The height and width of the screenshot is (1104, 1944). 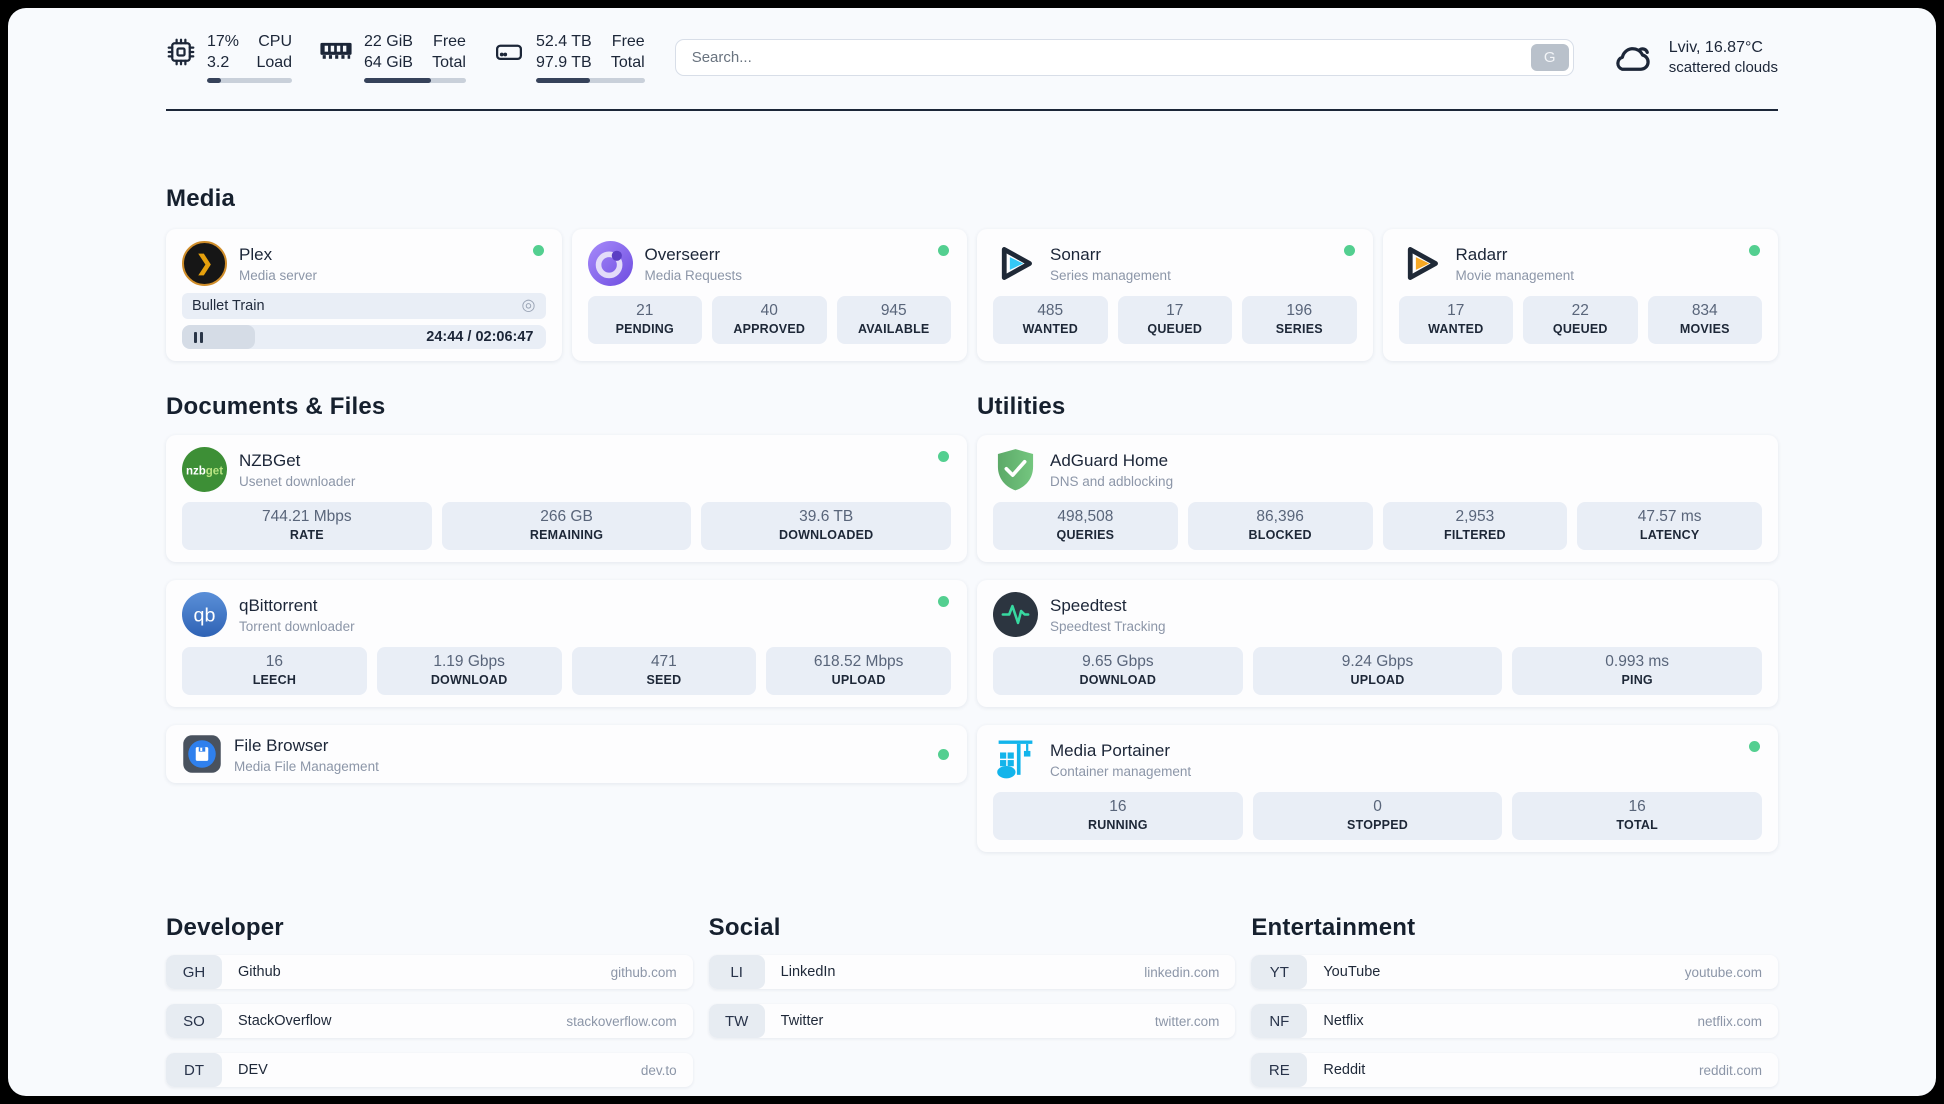 I want to click on app-name: NZBGet, so click(x=270, y=460).